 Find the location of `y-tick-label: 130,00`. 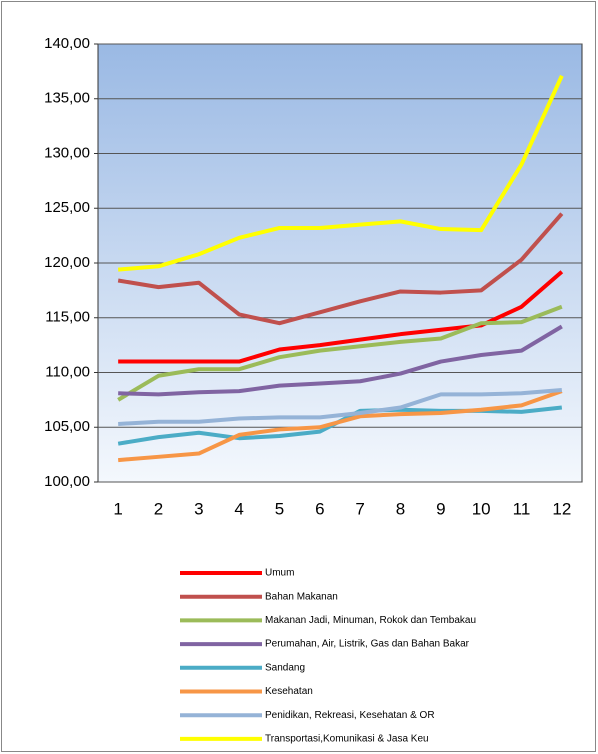

y-tick-label: 130,00 is located at coordinates (67, 152).